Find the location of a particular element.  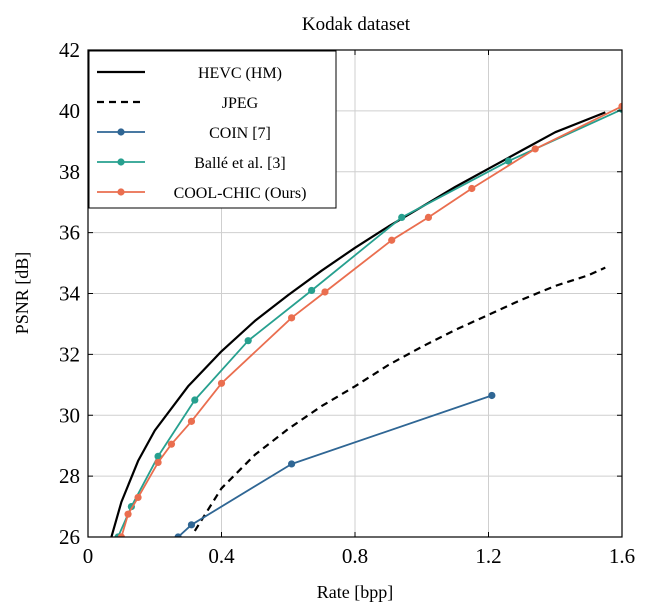

y-tick-label: 40 is located at coordinates (69, 111).